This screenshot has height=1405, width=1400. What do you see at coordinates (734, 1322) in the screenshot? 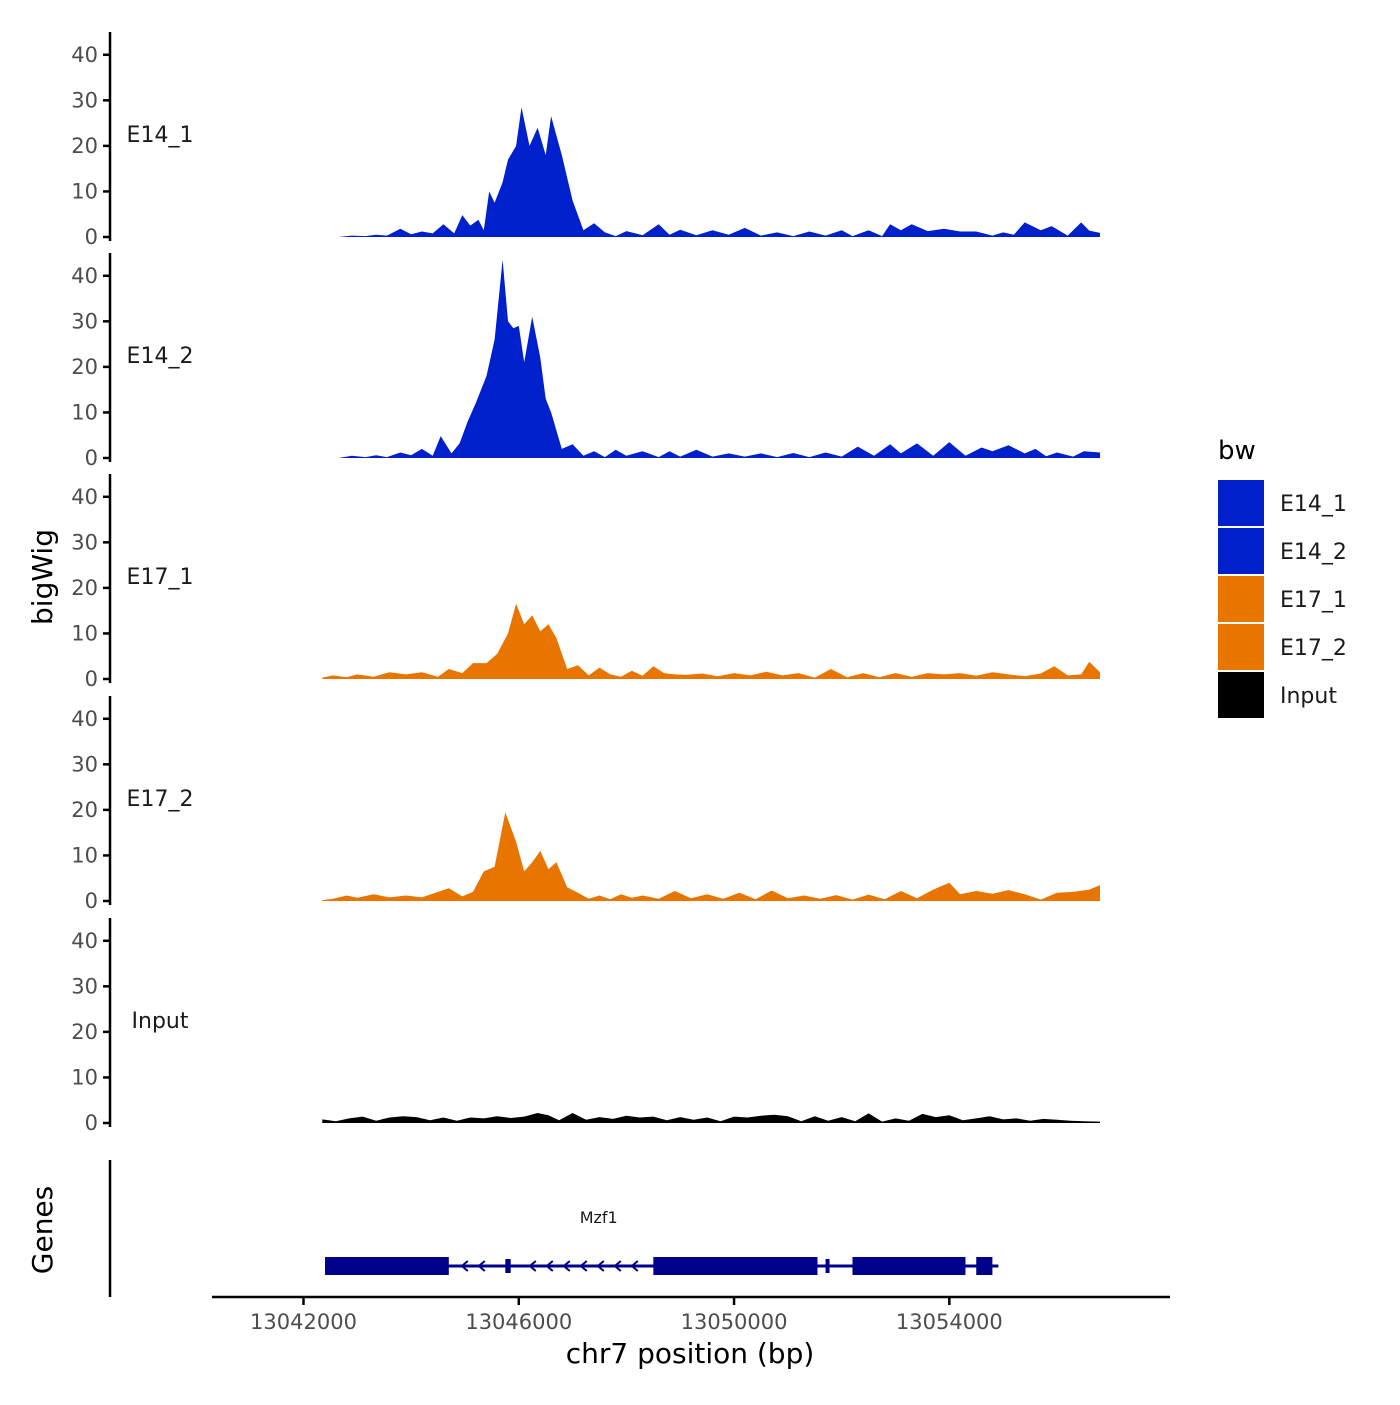
I see `x-tick-label: 13050000` at bounding box center [734, 1322].